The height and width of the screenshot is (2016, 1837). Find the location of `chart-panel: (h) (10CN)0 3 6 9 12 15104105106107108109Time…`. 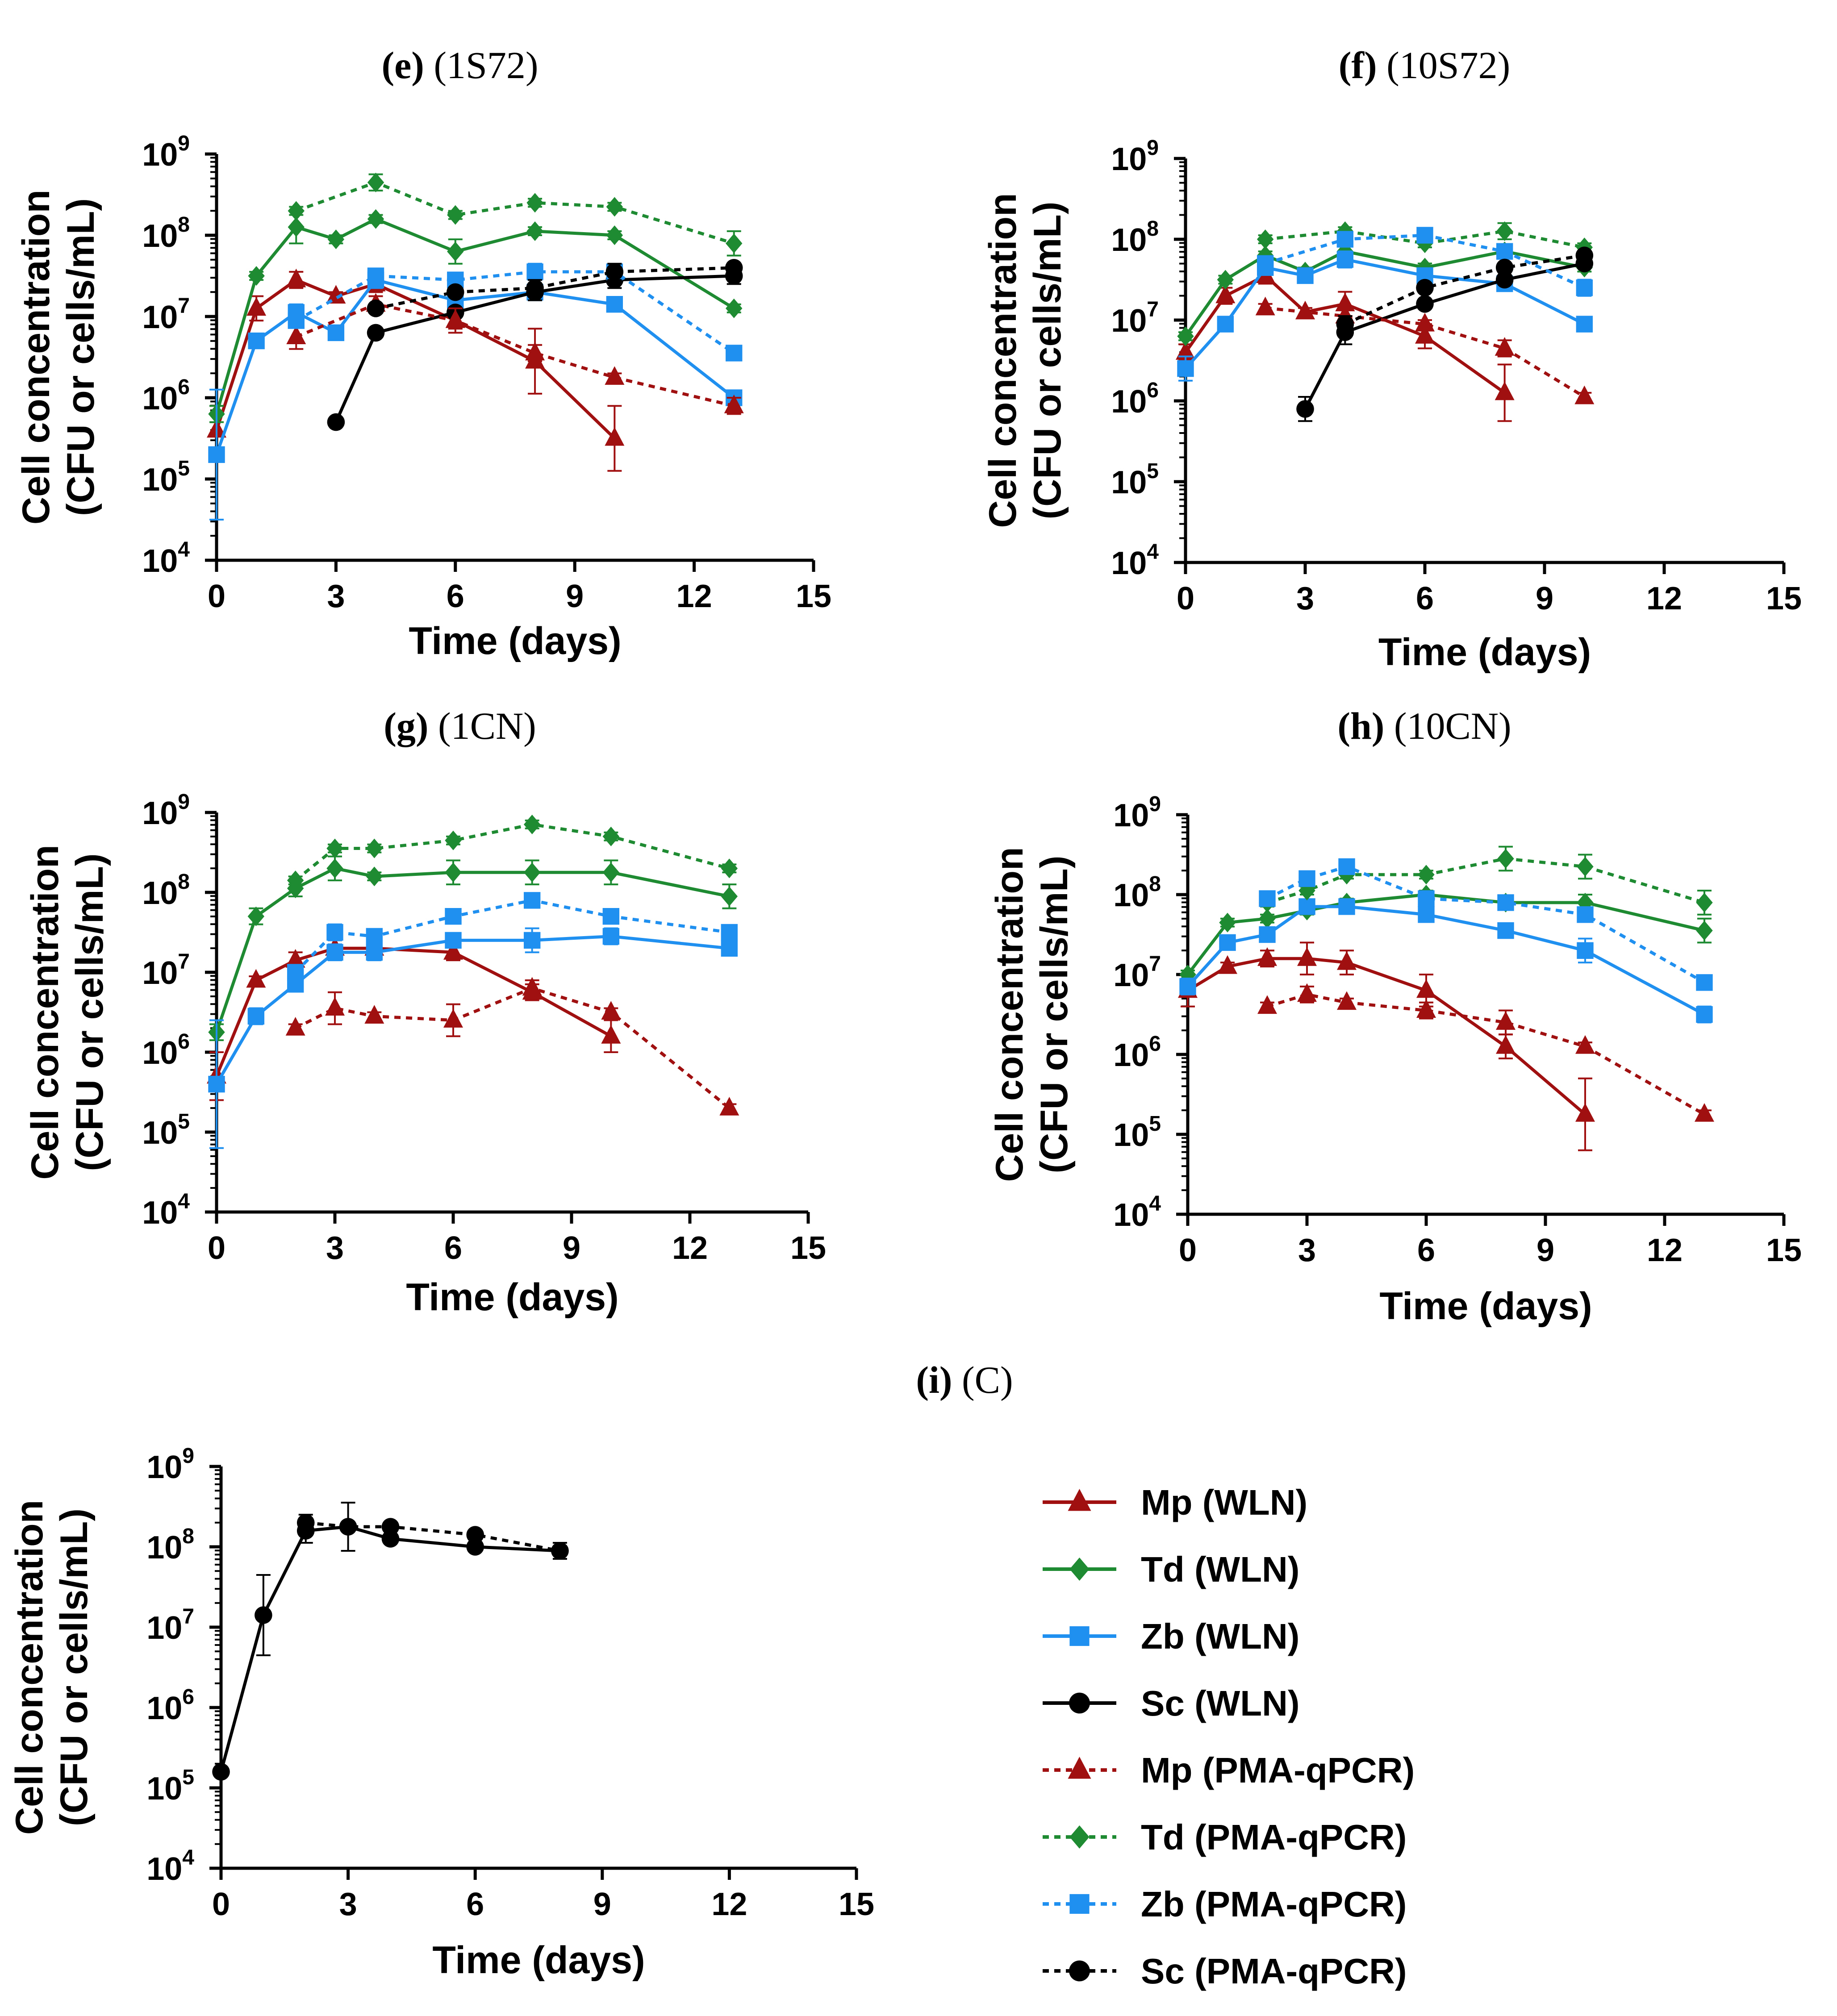

chart-panel: (h) (10CN)0 3 6 9 12 15104105106107108109Time… is located at coordinates (1395, 1016).